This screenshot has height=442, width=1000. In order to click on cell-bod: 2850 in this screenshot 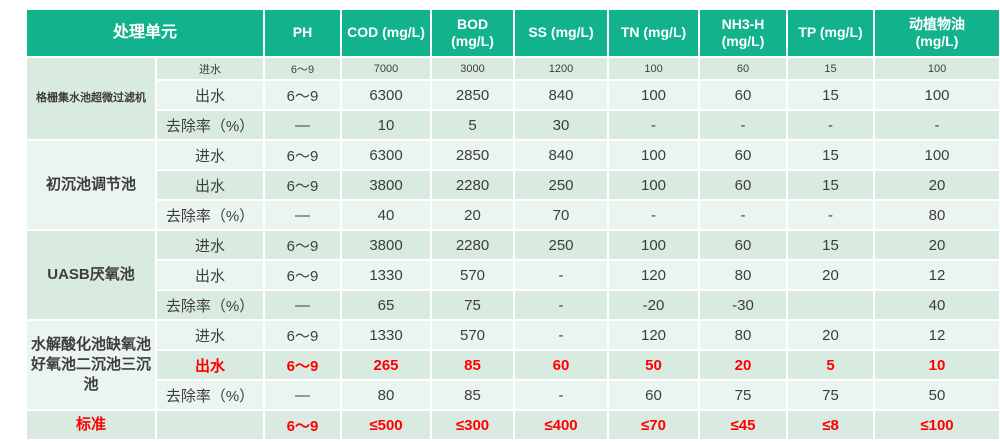, I will do `click(473, 155)`.